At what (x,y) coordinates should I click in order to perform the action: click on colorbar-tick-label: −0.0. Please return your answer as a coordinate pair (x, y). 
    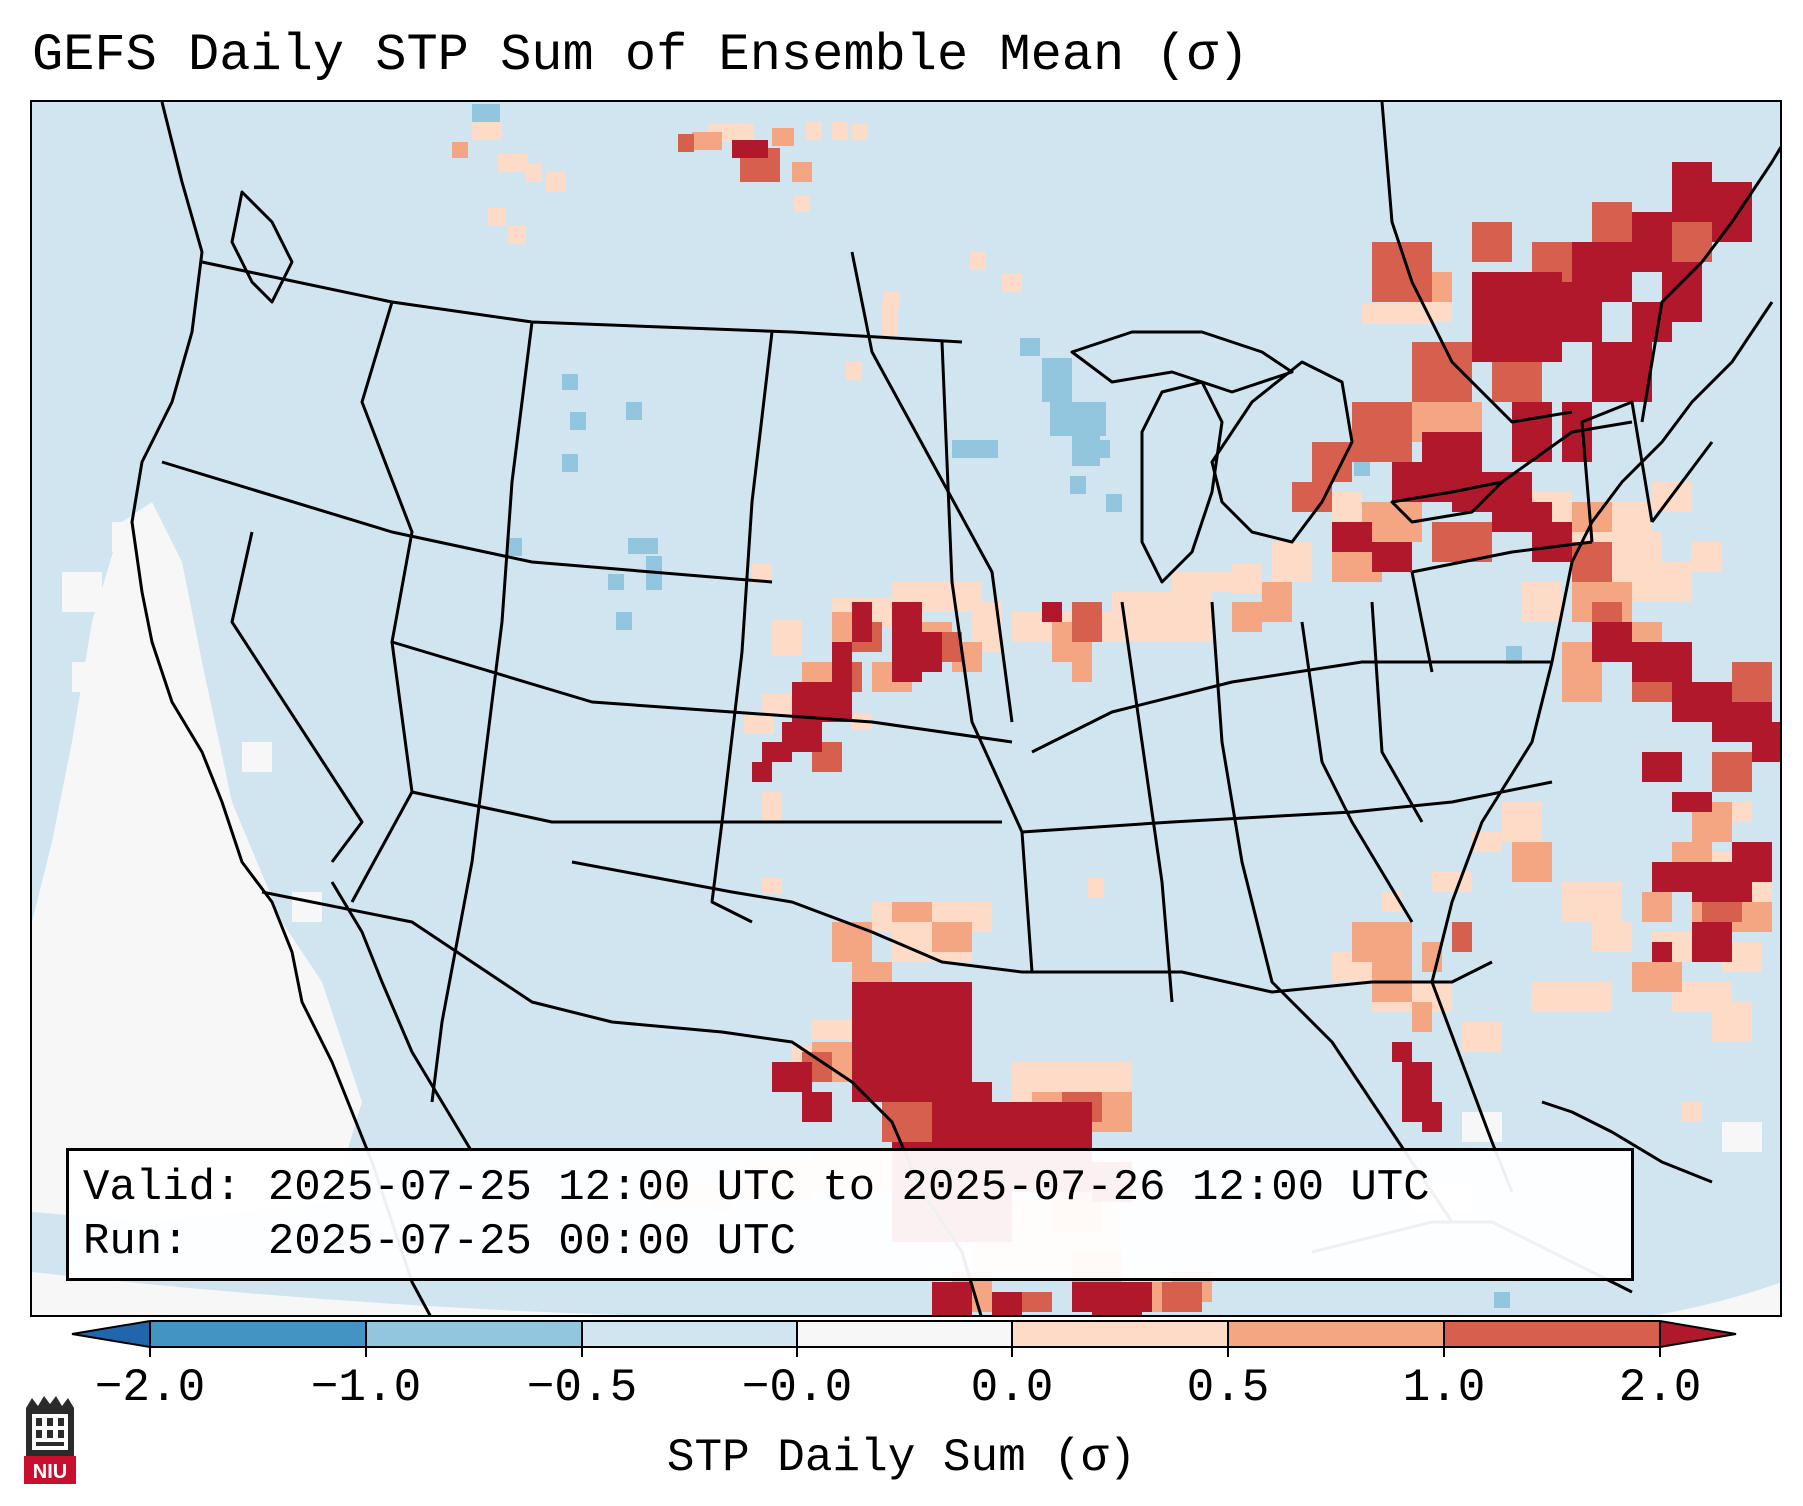
    Looking at the image, I should click on (797, 1388).